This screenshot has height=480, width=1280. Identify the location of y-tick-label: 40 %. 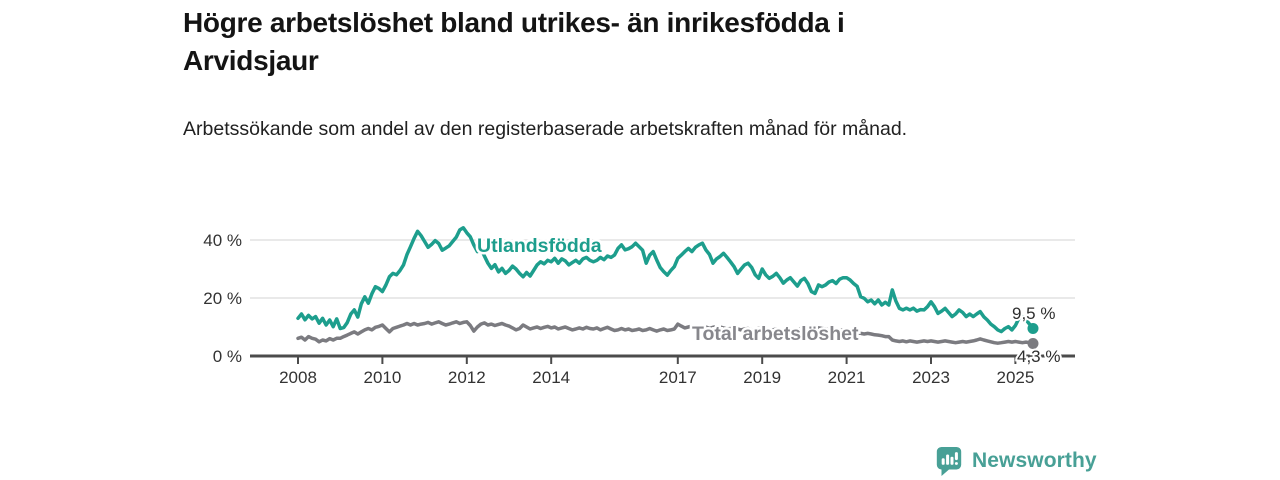
(222, 240).